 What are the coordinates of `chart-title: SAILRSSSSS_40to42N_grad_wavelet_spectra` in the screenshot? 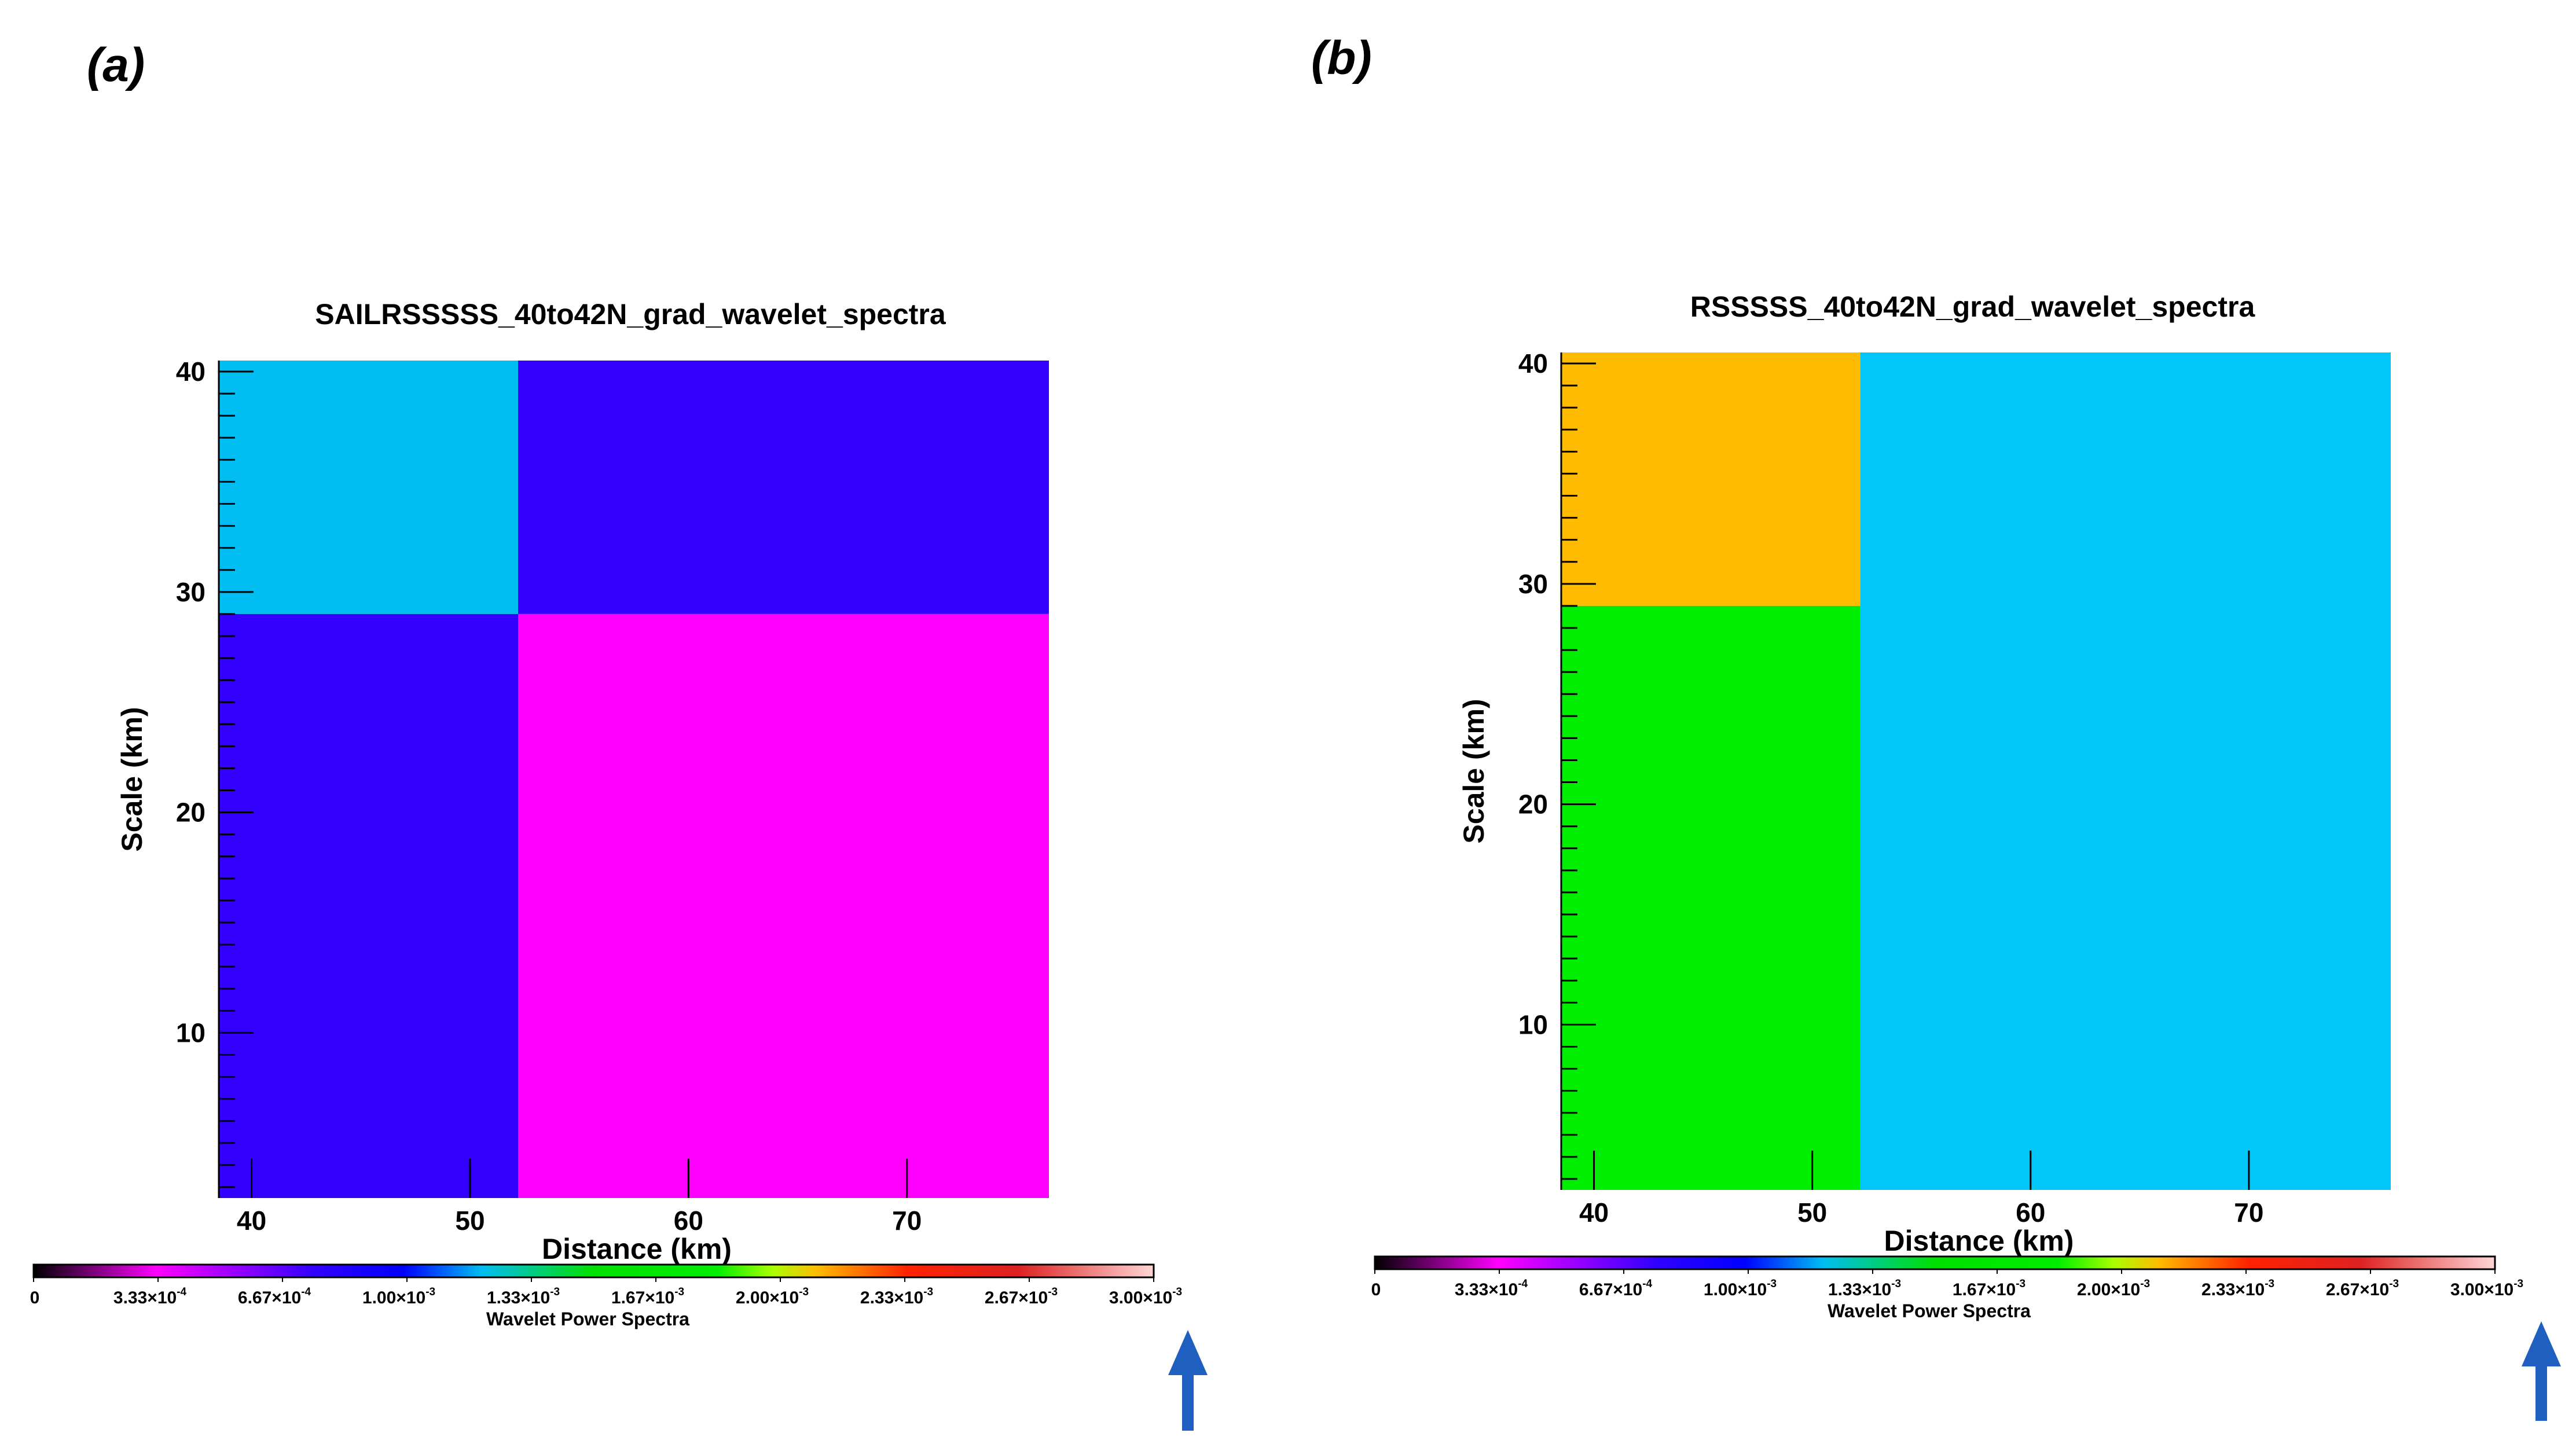 It's located at (630, 314).